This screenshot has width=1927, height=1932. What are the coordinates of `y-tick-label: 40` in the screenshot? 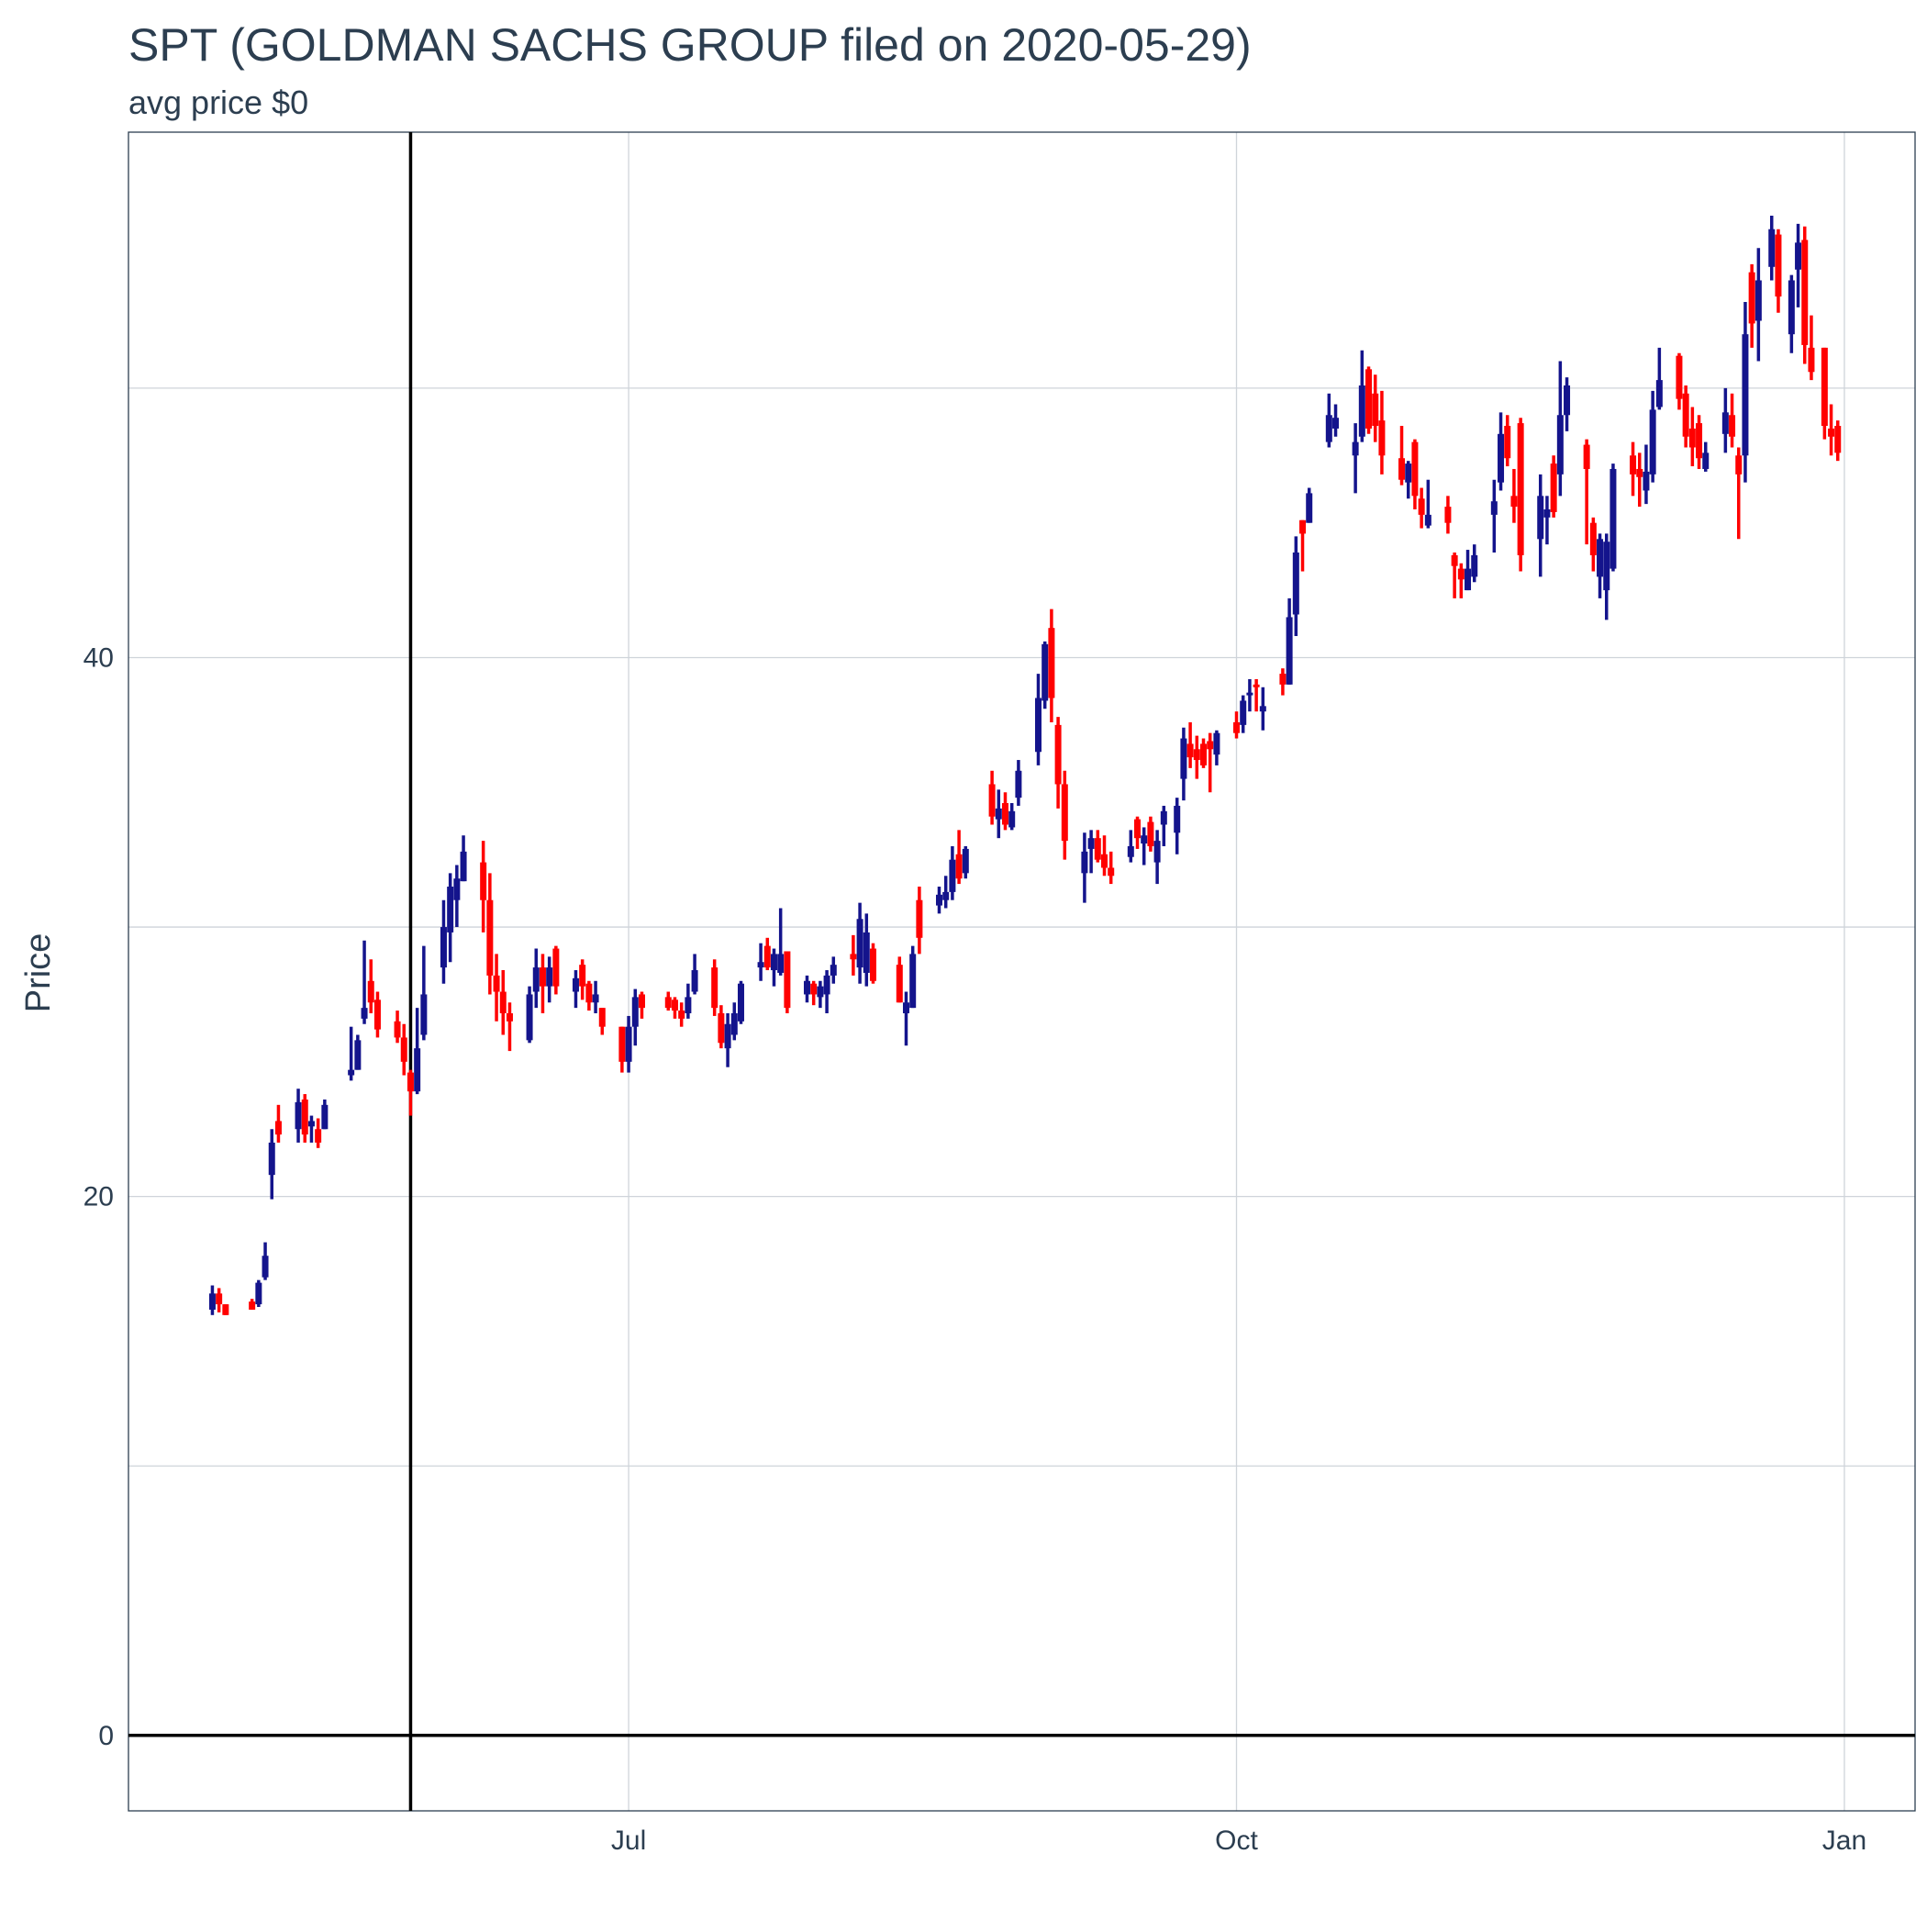 It's located at (99, 657).